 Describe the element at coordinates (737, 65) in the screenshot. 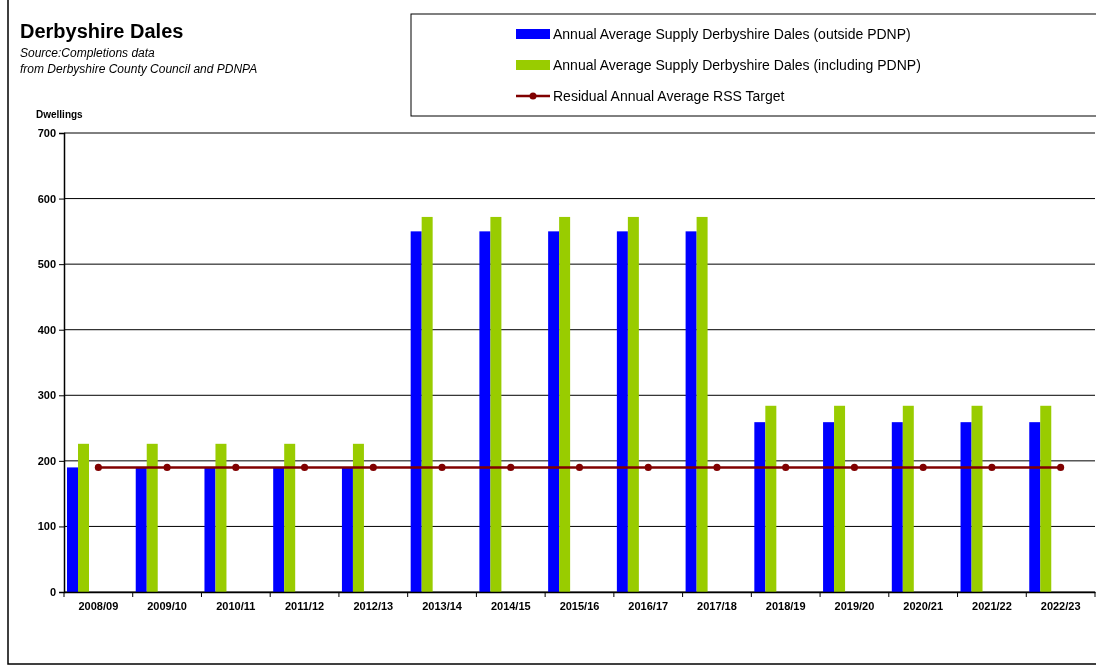

I see `legend-label: Annual Average Supply Derbyshire Dales (including PDNP)` at that location.